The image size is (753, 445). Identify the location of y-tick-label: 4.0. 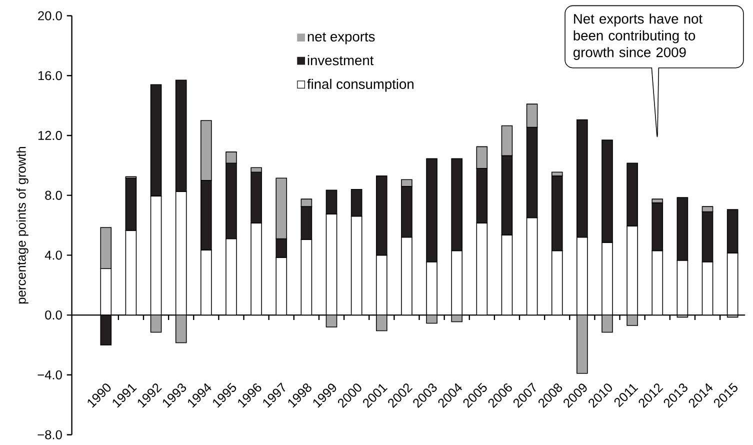
(53, 255).